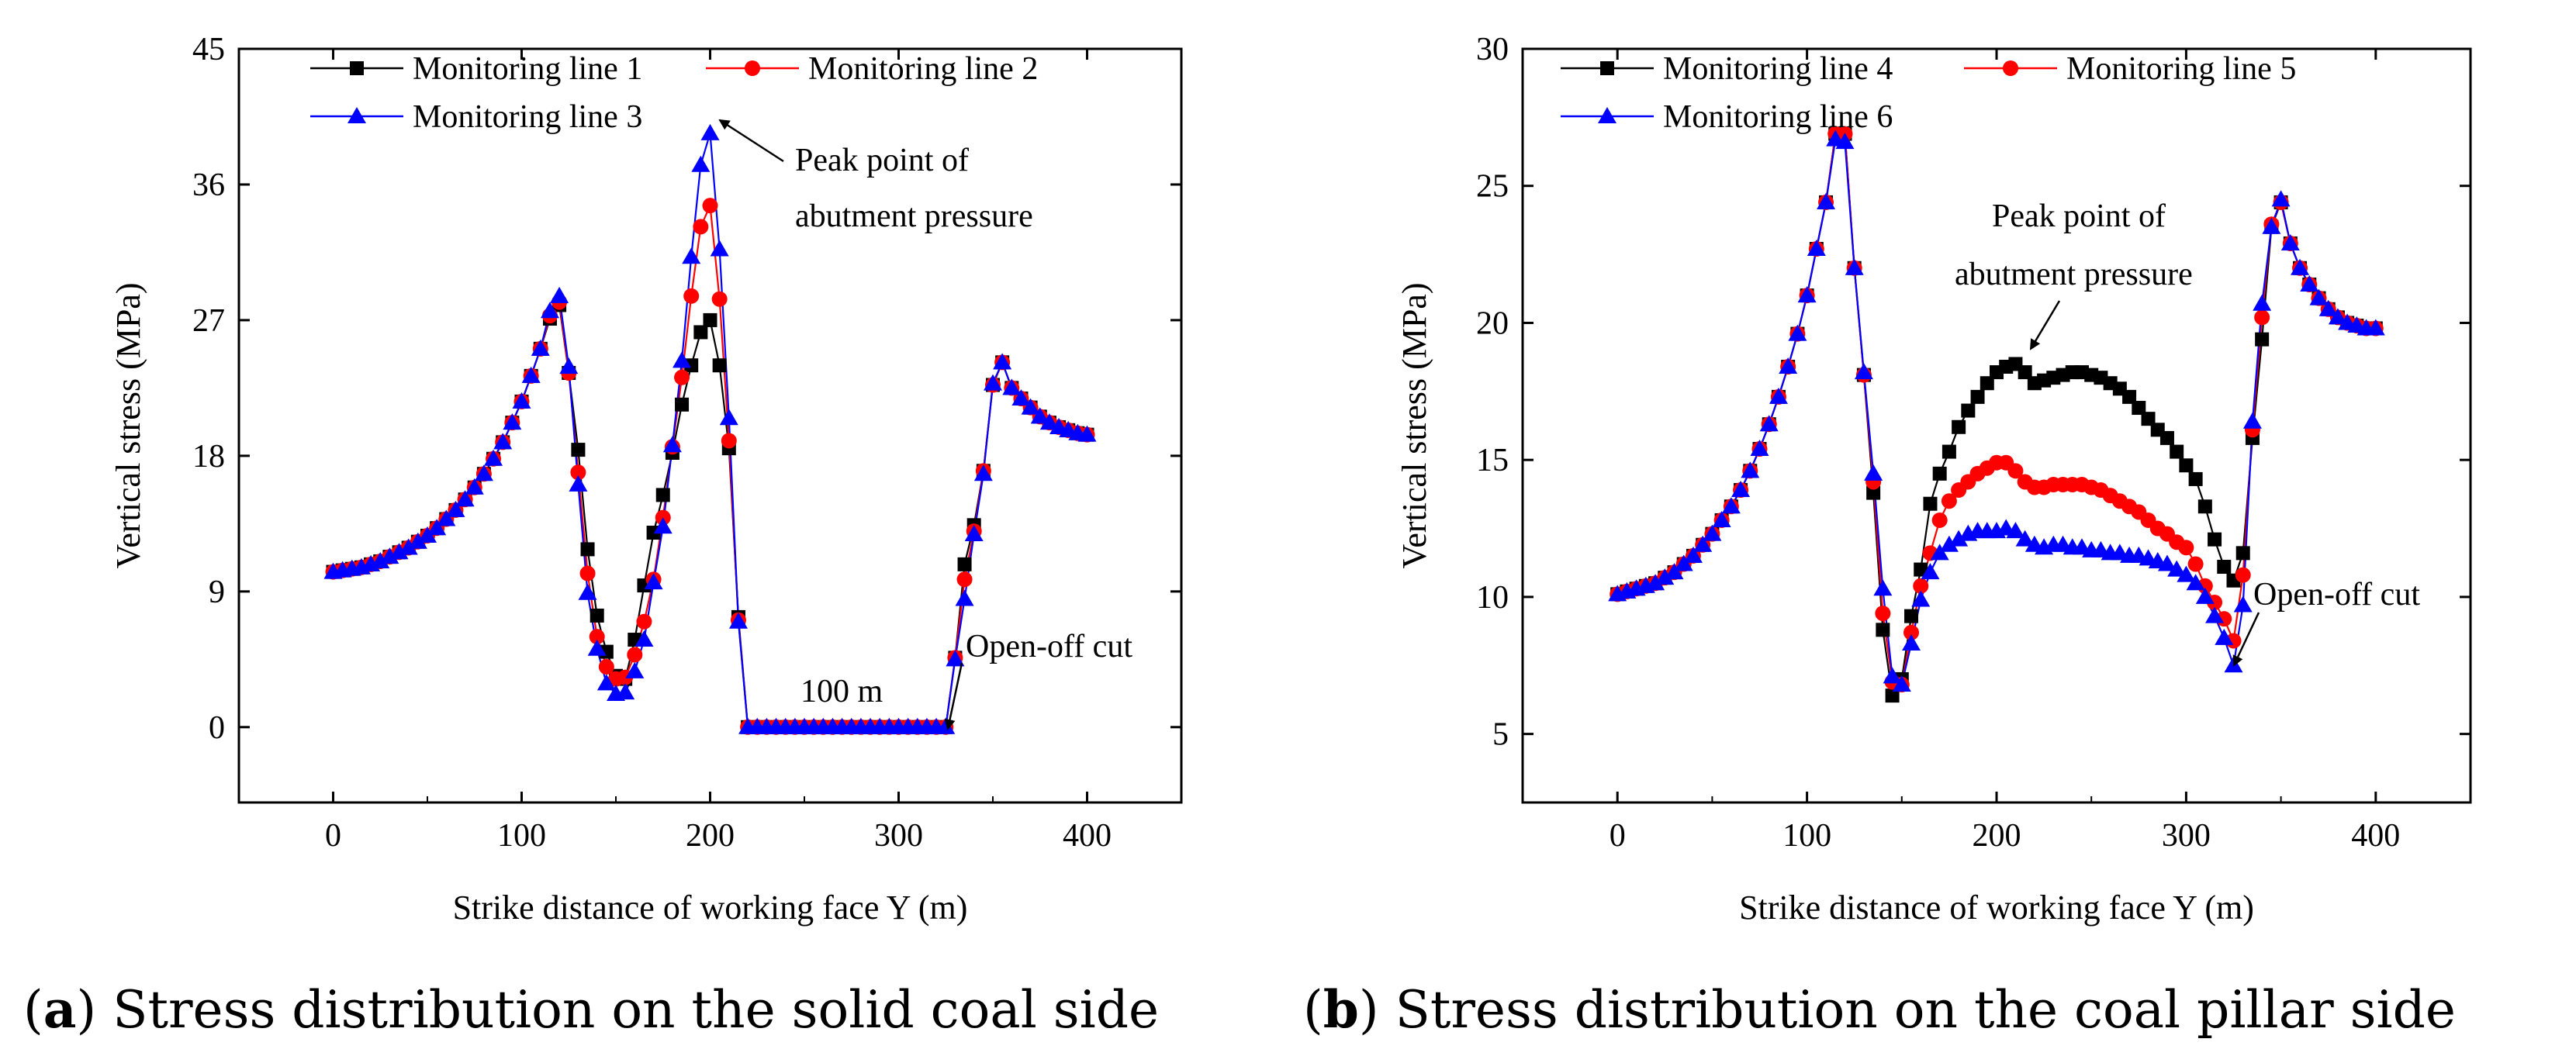  What do you see at coordinates (2181, 69) in the screenshot?
I see `legend-label: Monitoring line 5` at bounding box center [2181, 69].